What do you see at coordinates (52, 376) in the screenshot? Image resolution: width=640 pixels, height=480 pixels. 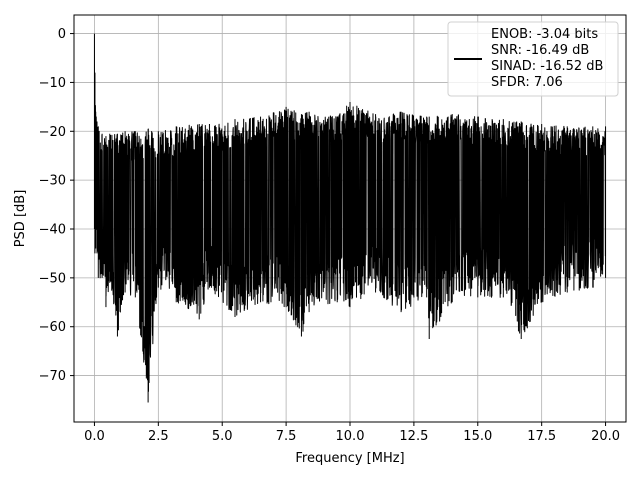 I see `y-tick-label: −70` at bounding box center [52, 376].